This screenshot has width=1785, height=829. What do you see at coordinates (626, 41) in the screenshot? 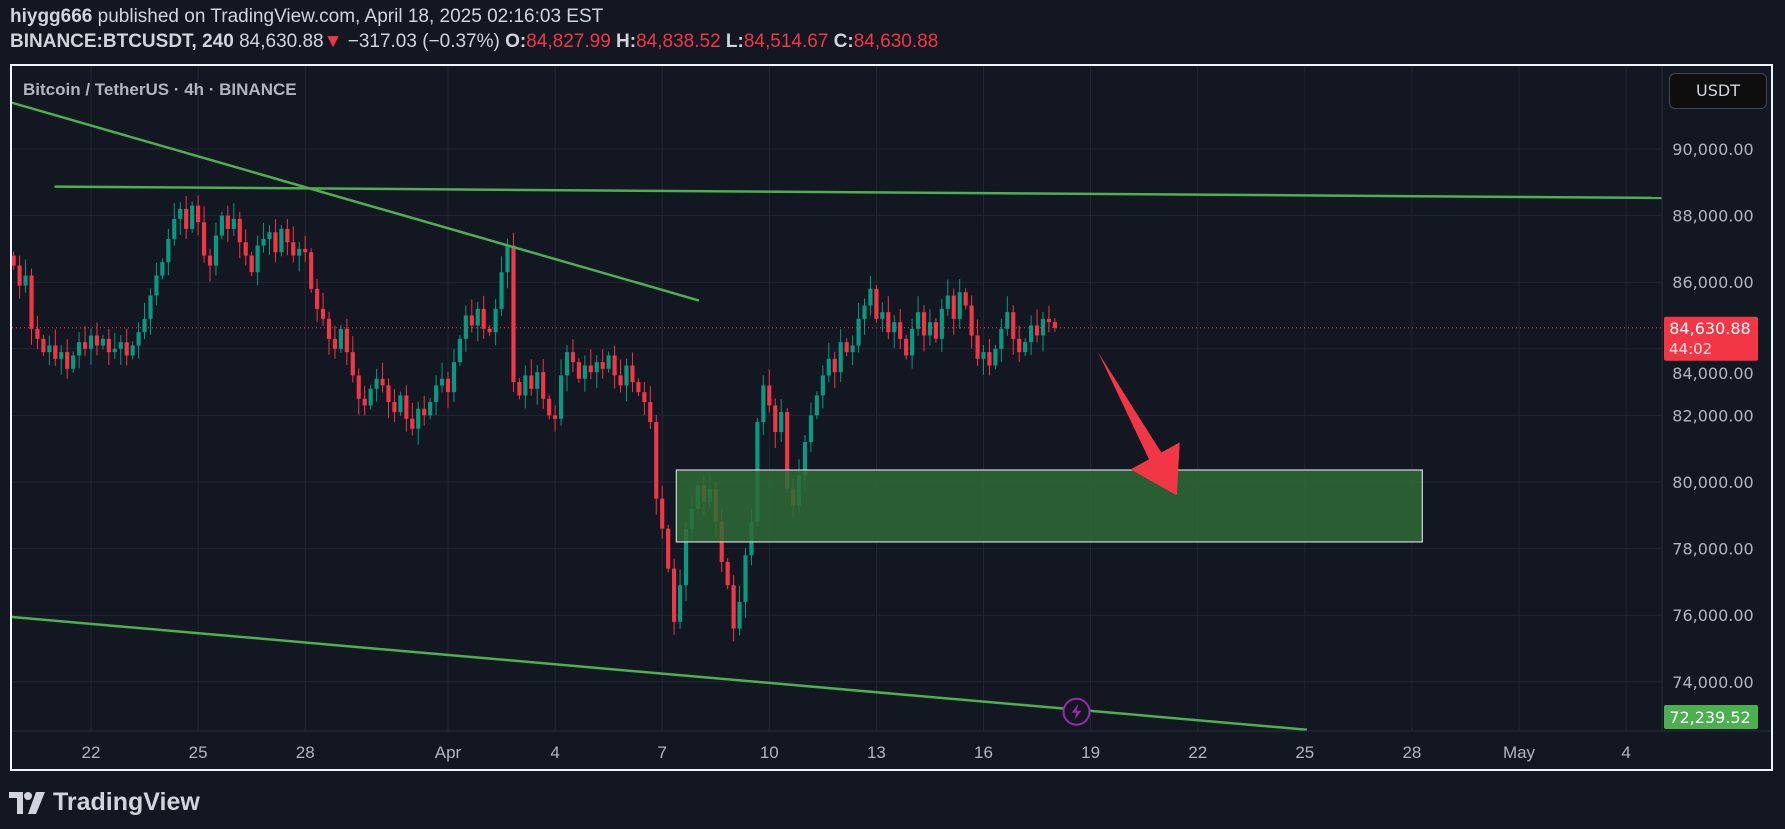
I see `high-label: H:` at bounding box center [626, 41].